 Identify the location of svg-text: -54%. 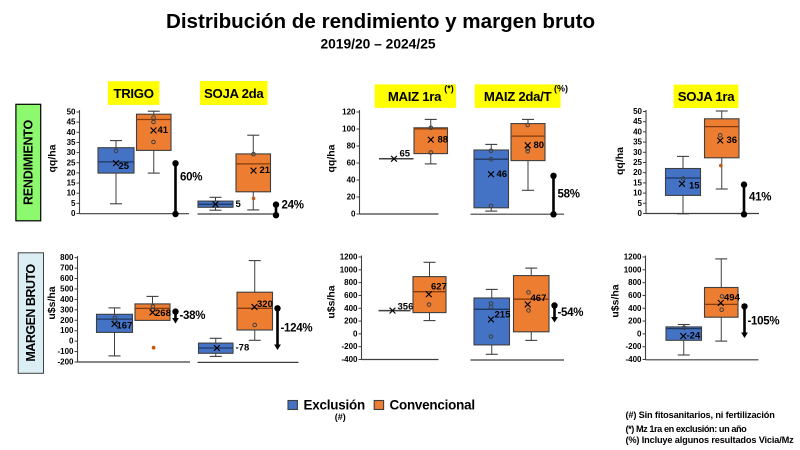
(571, 313).